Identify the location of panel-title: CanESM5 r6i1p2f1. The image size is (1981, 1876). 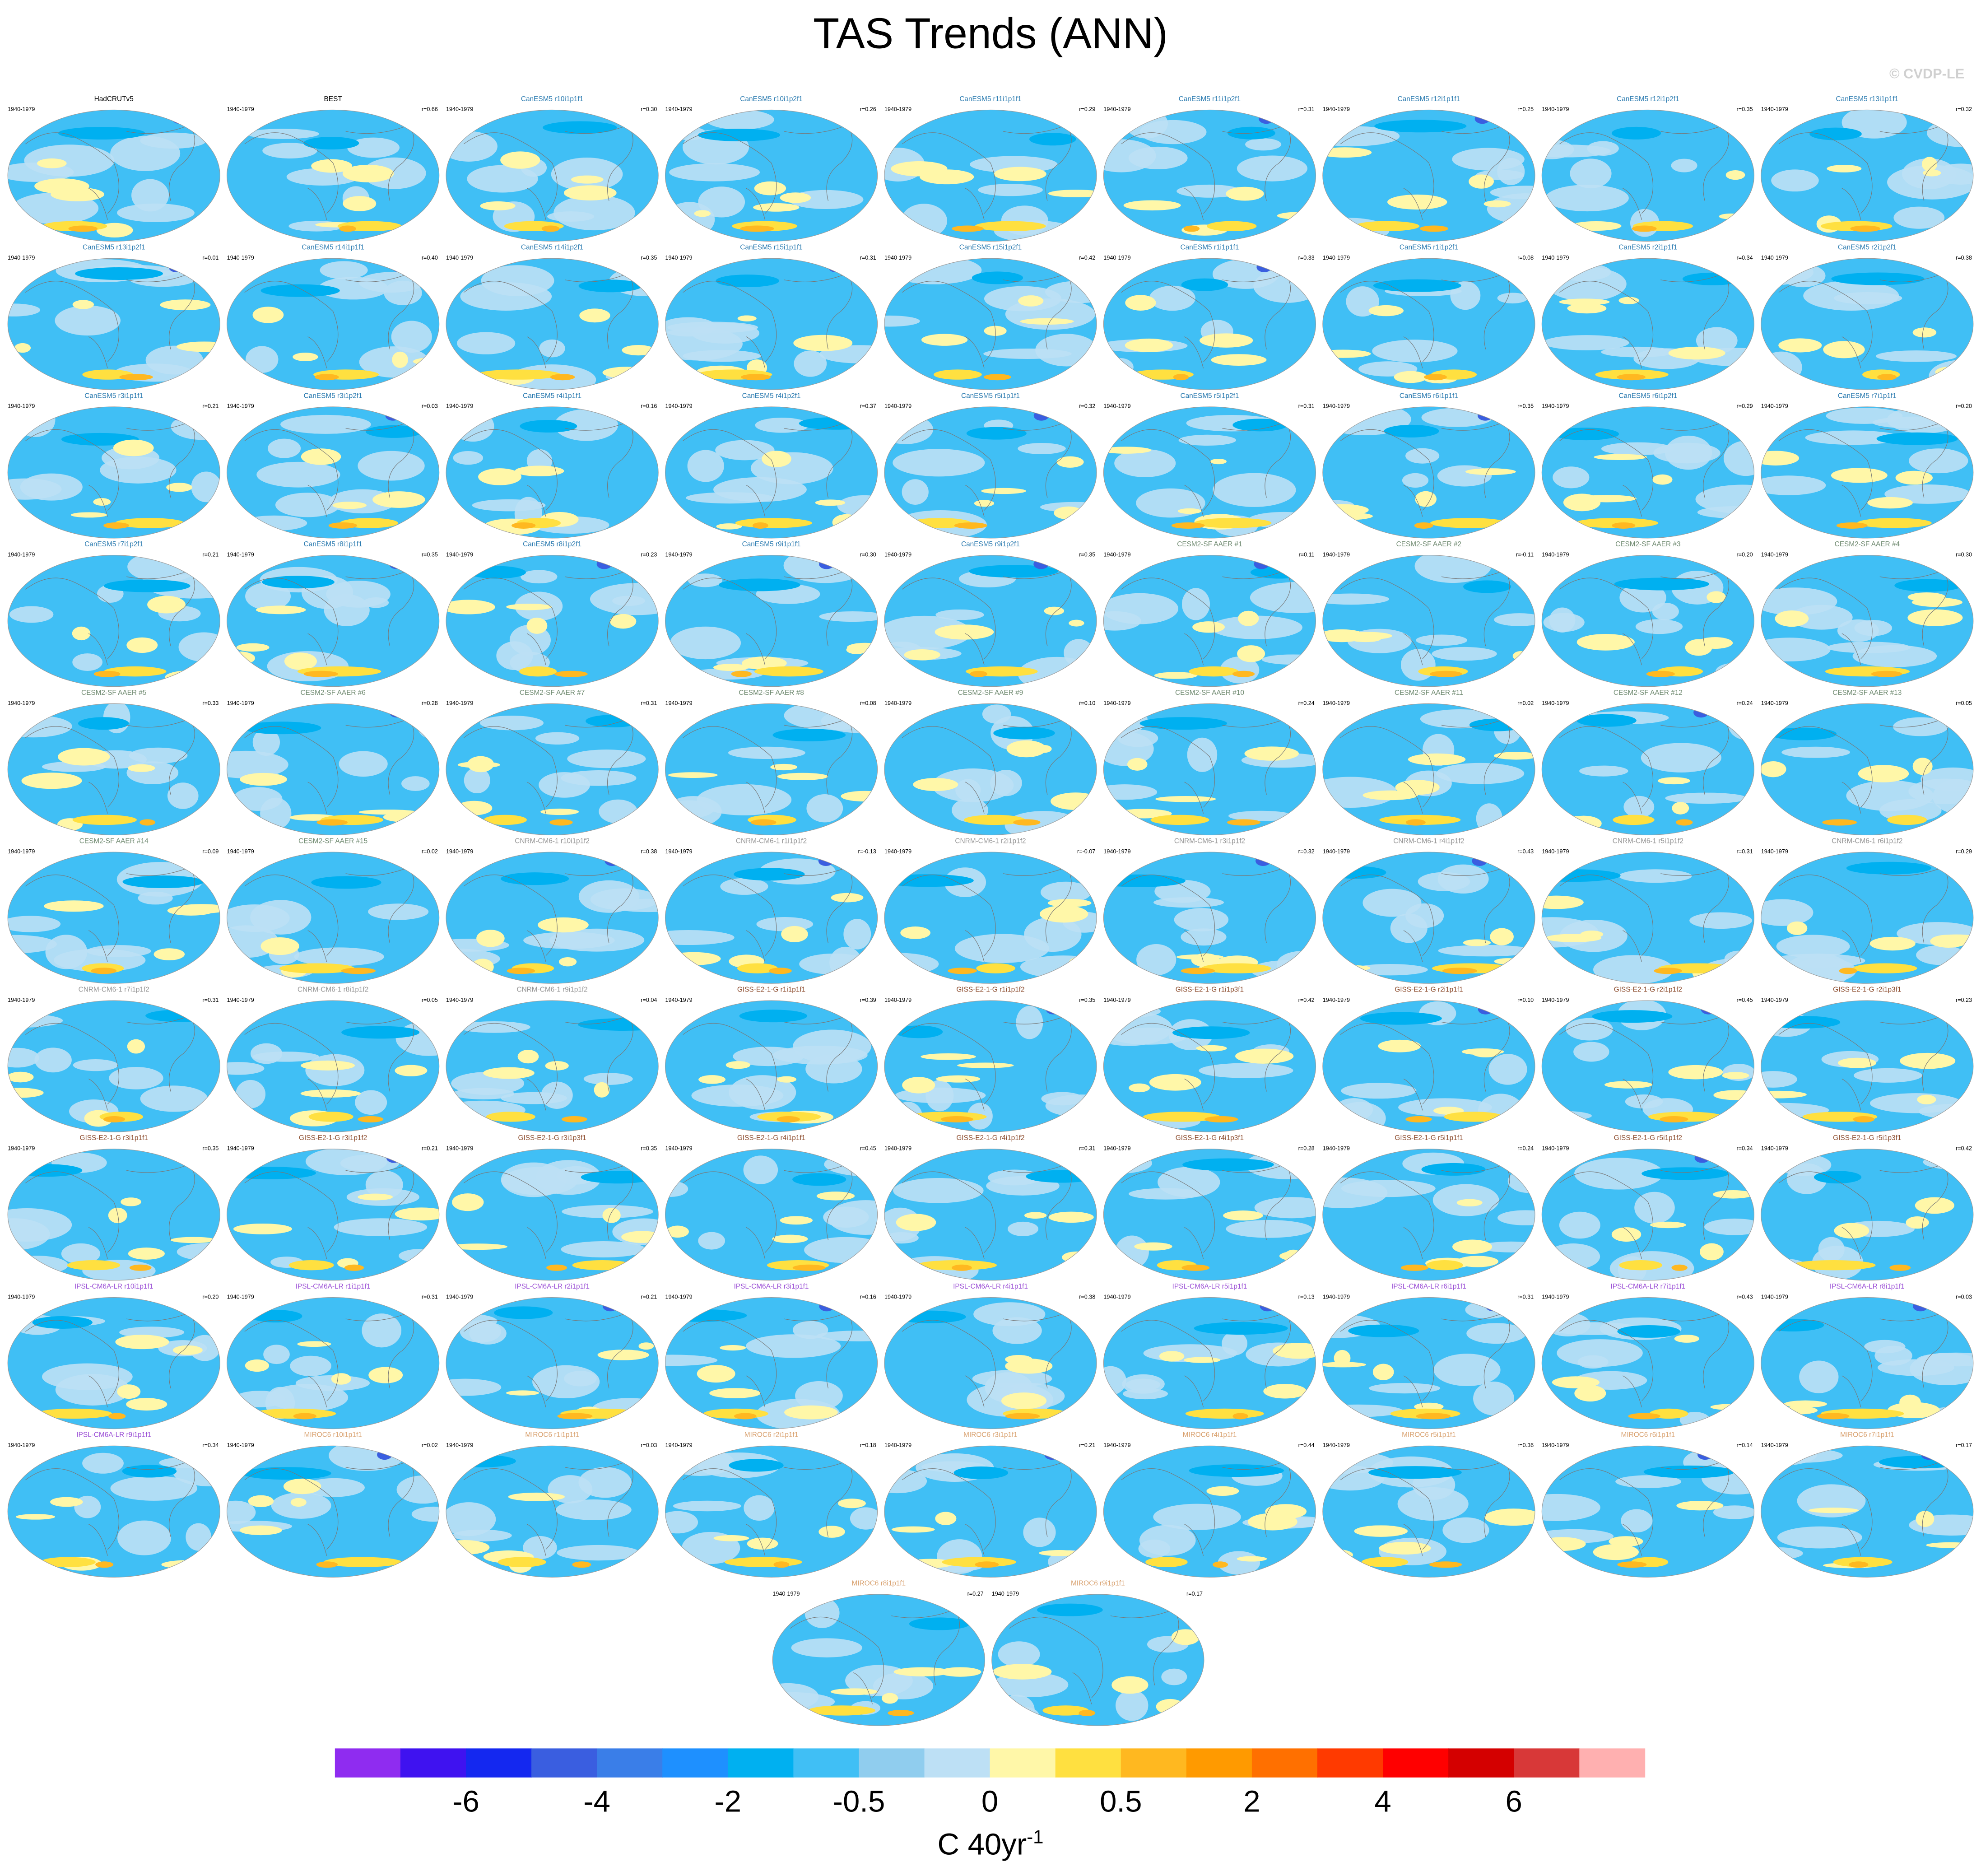
(1647, 396).